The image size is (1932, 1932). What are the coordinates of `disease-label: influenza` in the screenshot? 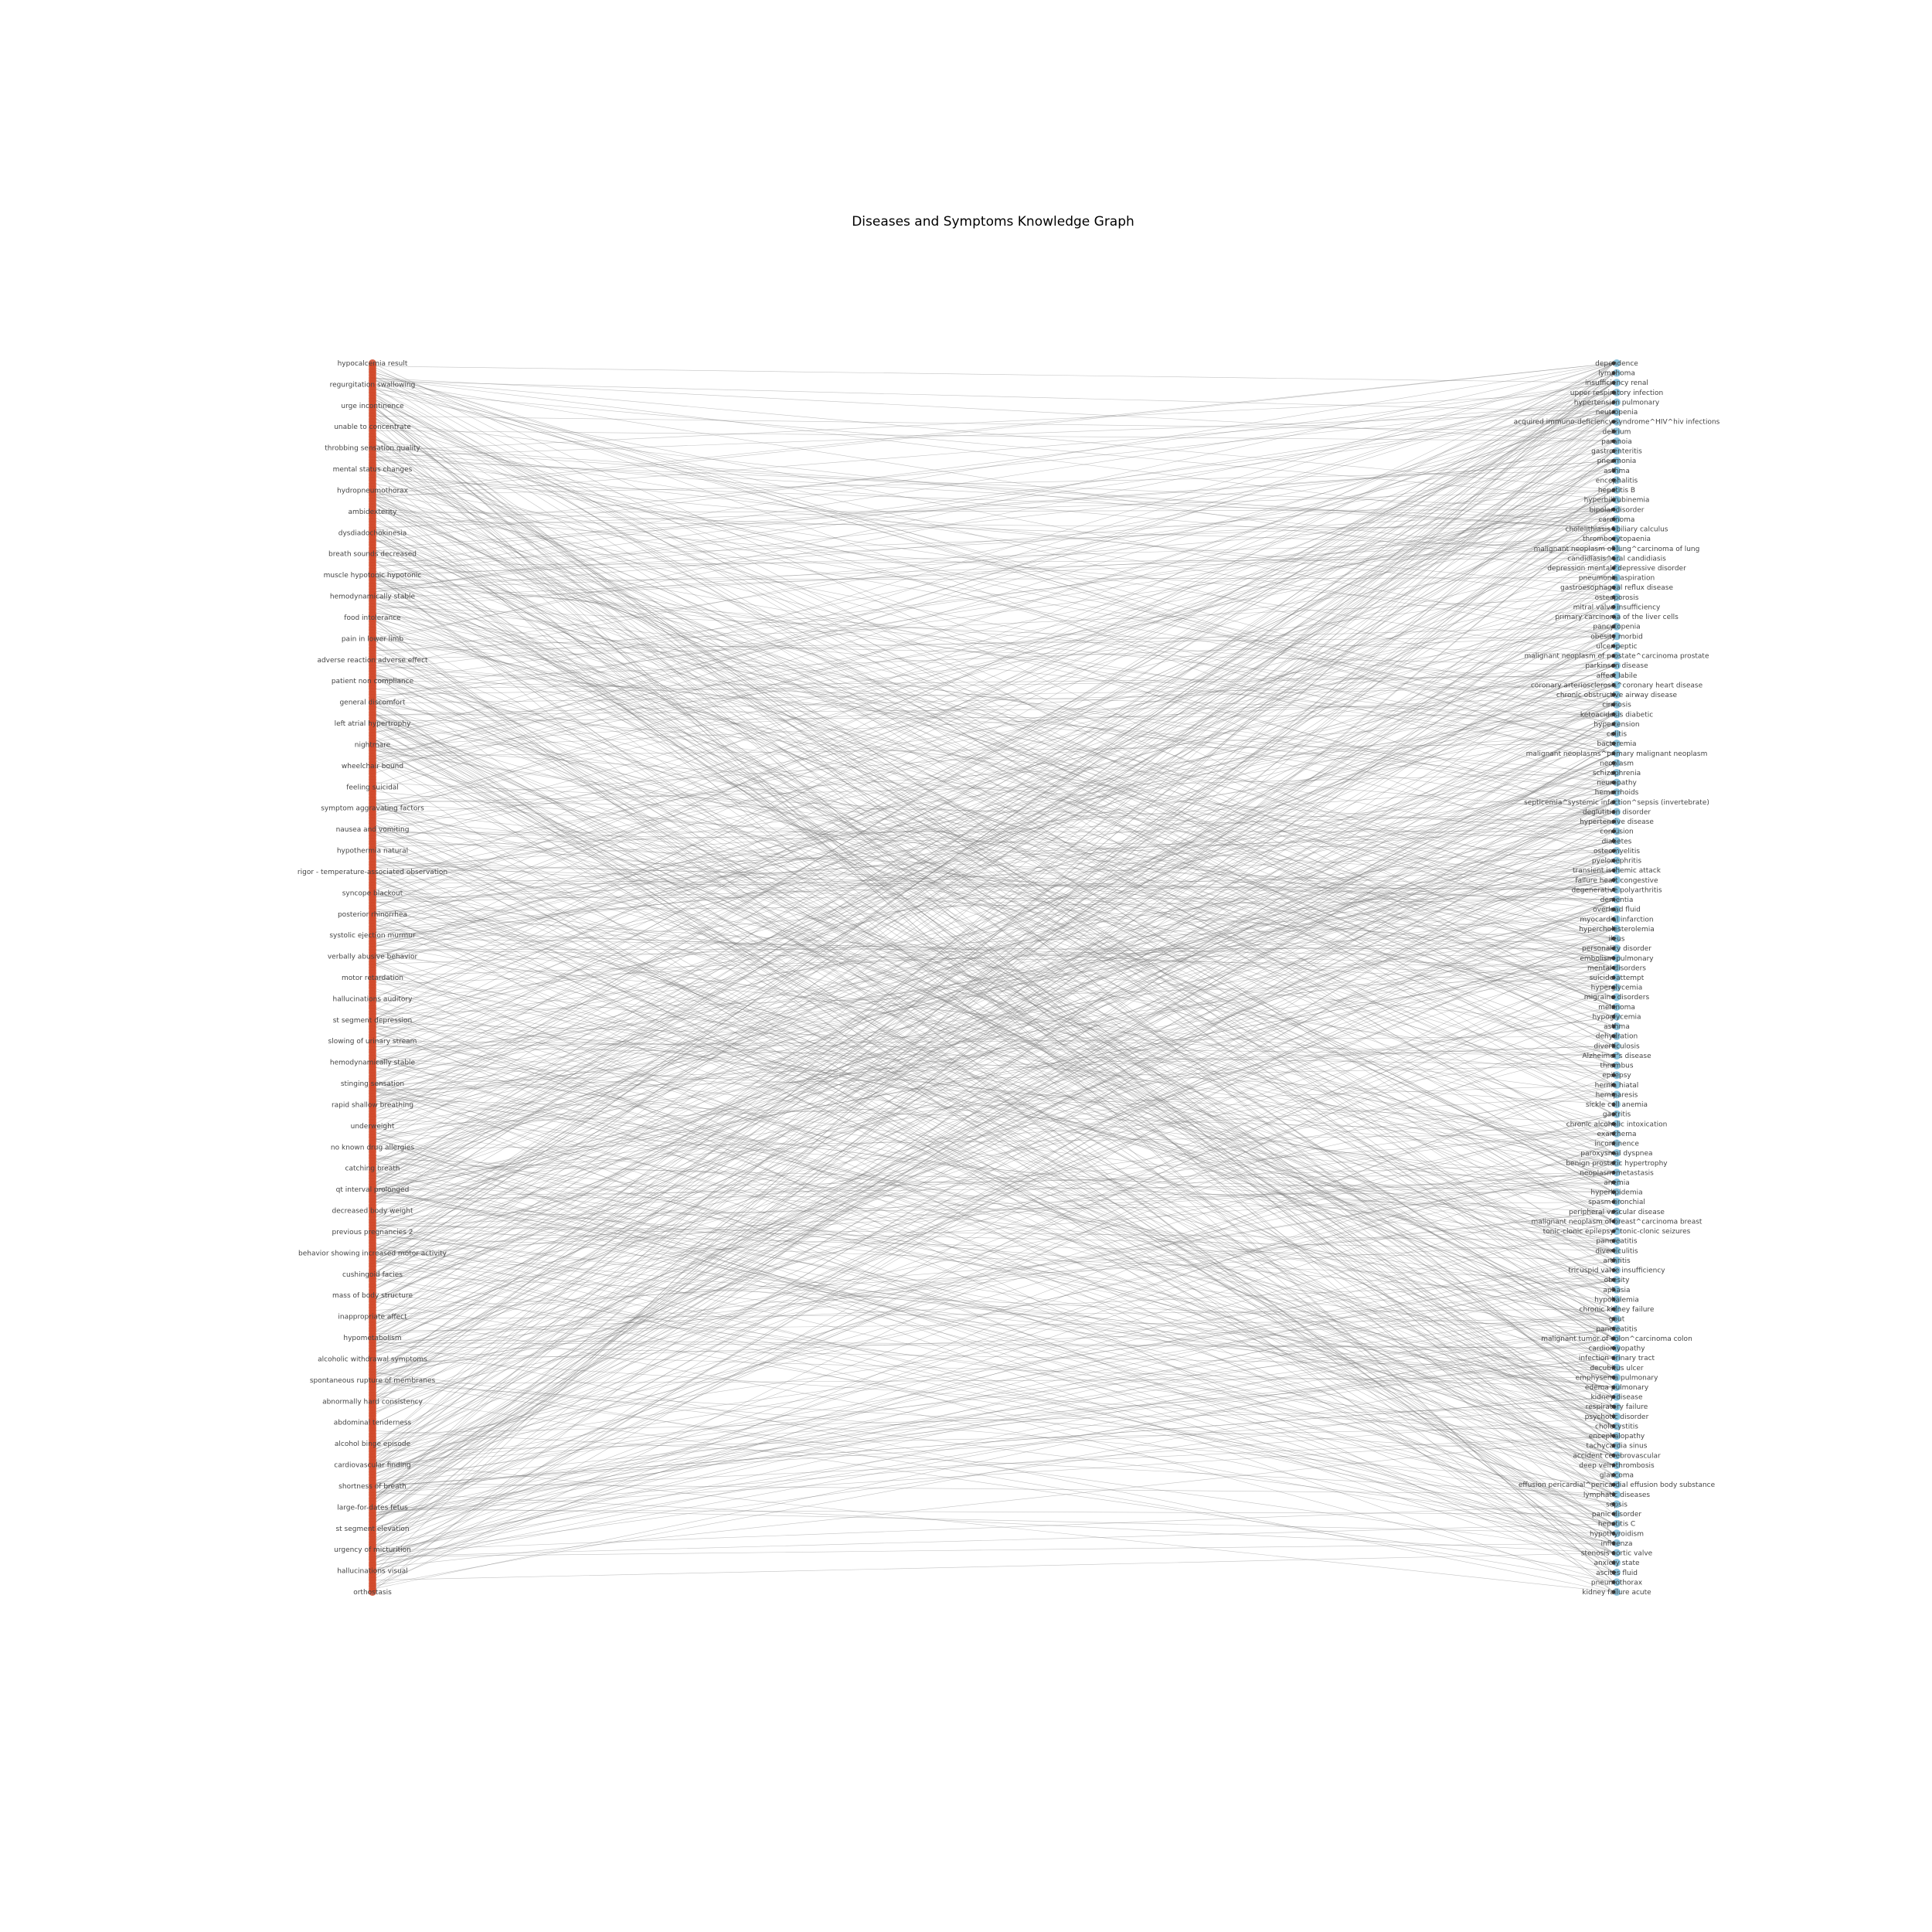 It's located at (1616, 1544).